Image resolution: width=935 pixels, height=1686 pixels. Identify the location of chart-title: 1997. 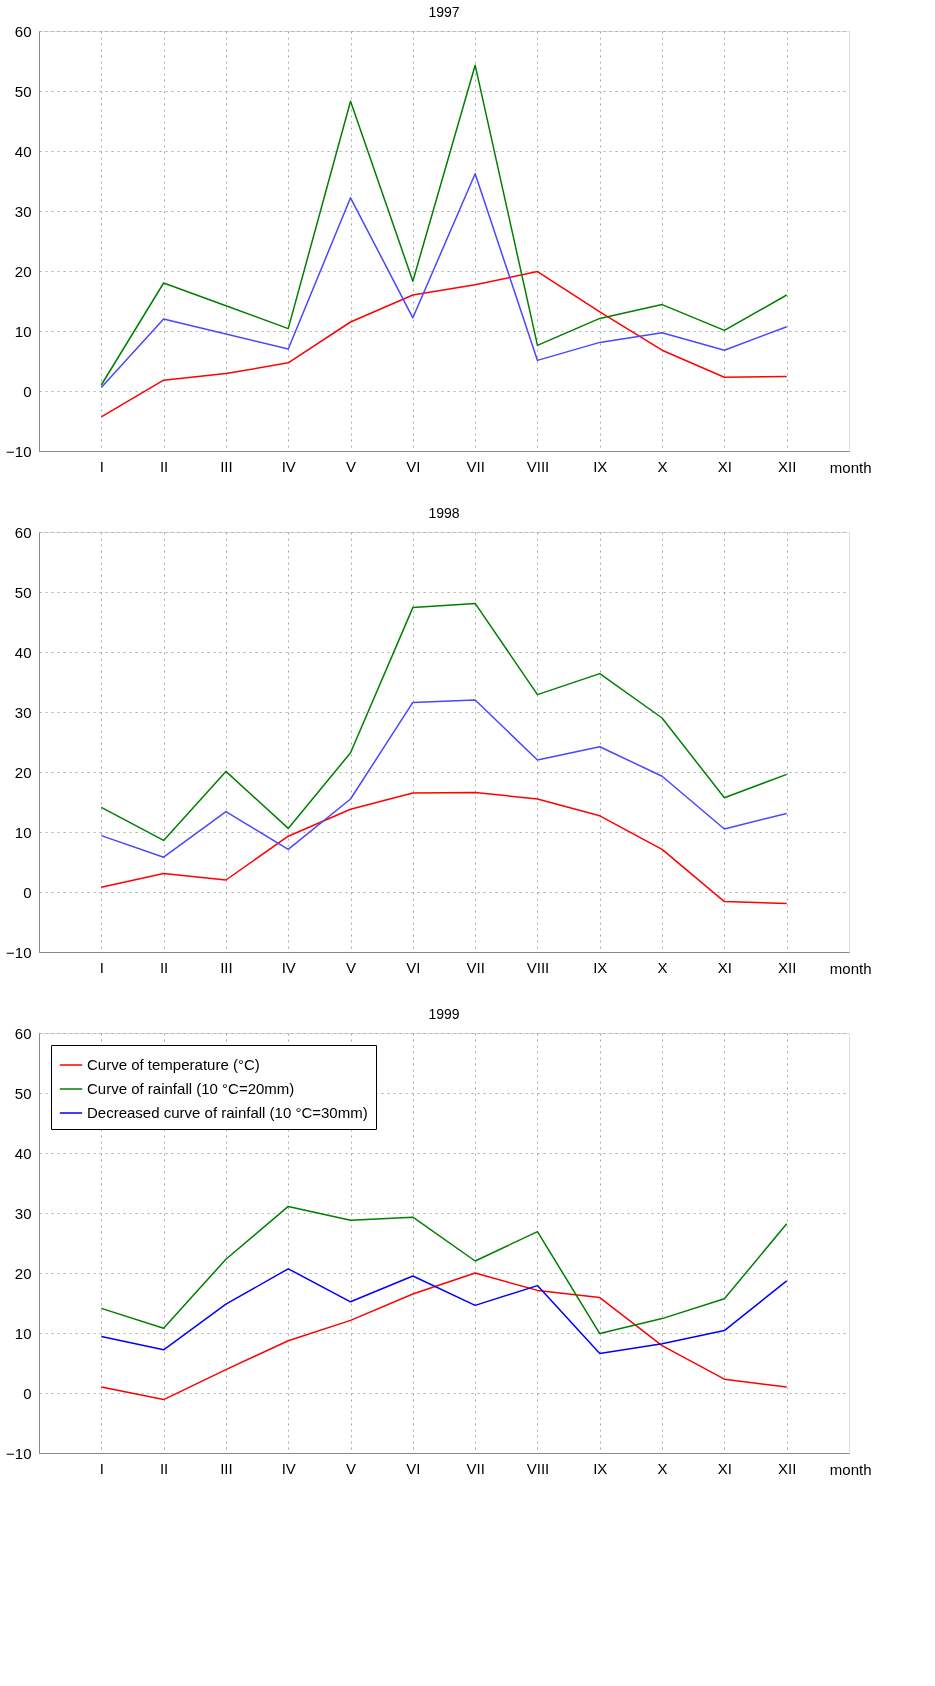
(444, 12).